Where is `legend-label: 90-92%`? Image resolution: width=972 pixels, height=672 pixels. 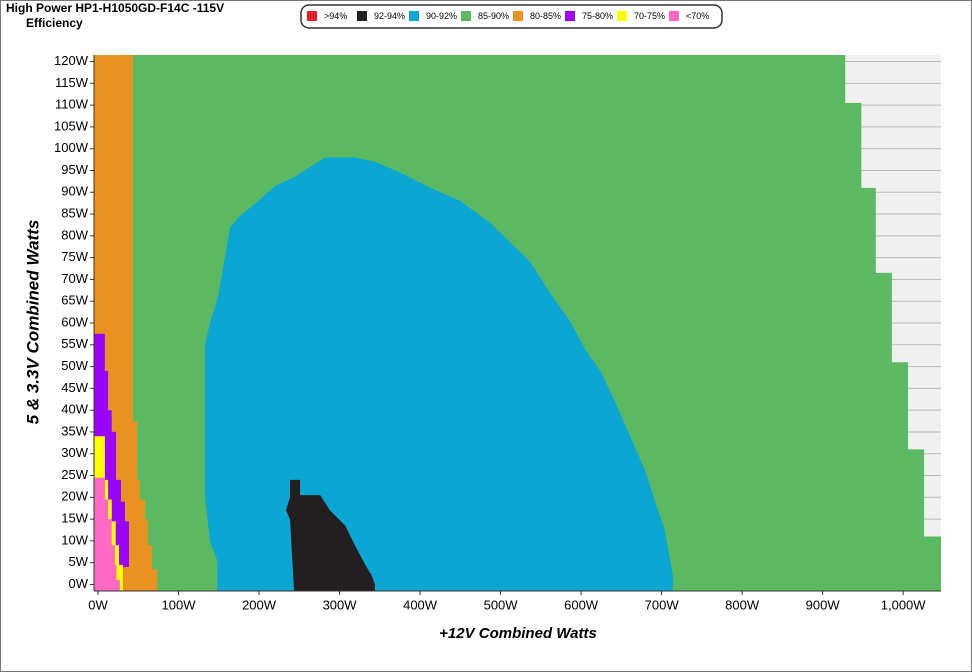
legend-label: 90-92% is located at coordinates (441, 16).